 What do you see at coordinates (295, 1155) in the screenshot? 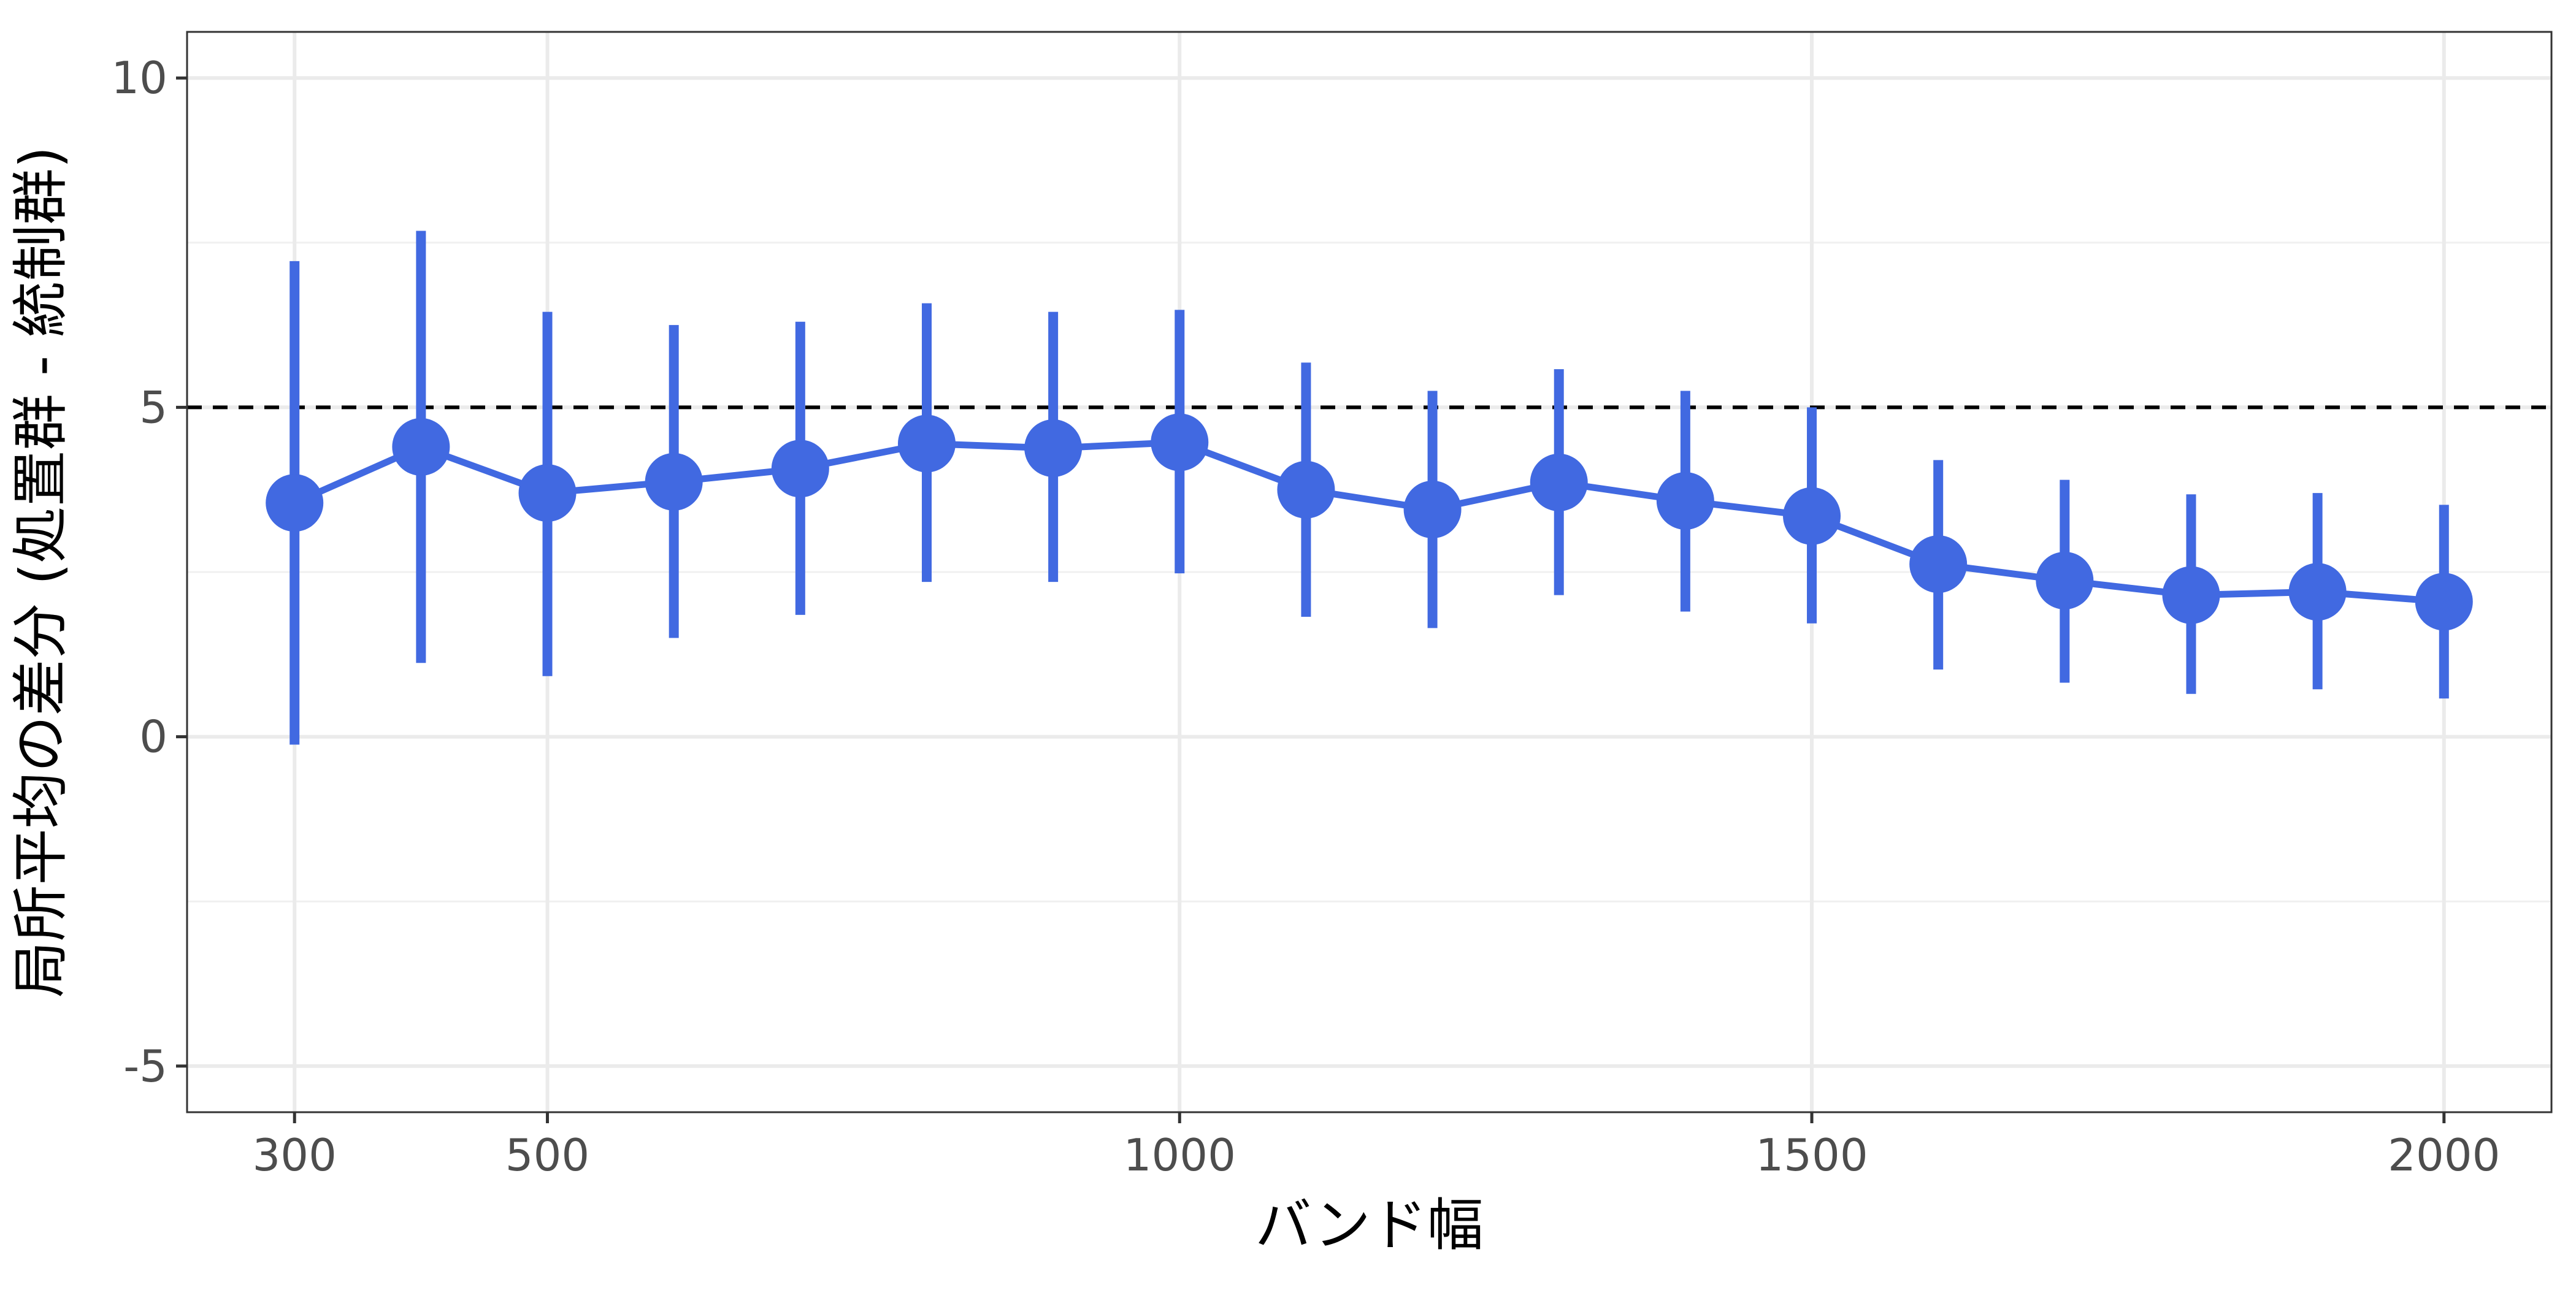
I see `x-tick-label: 300` at bounding box center [295, 1155].